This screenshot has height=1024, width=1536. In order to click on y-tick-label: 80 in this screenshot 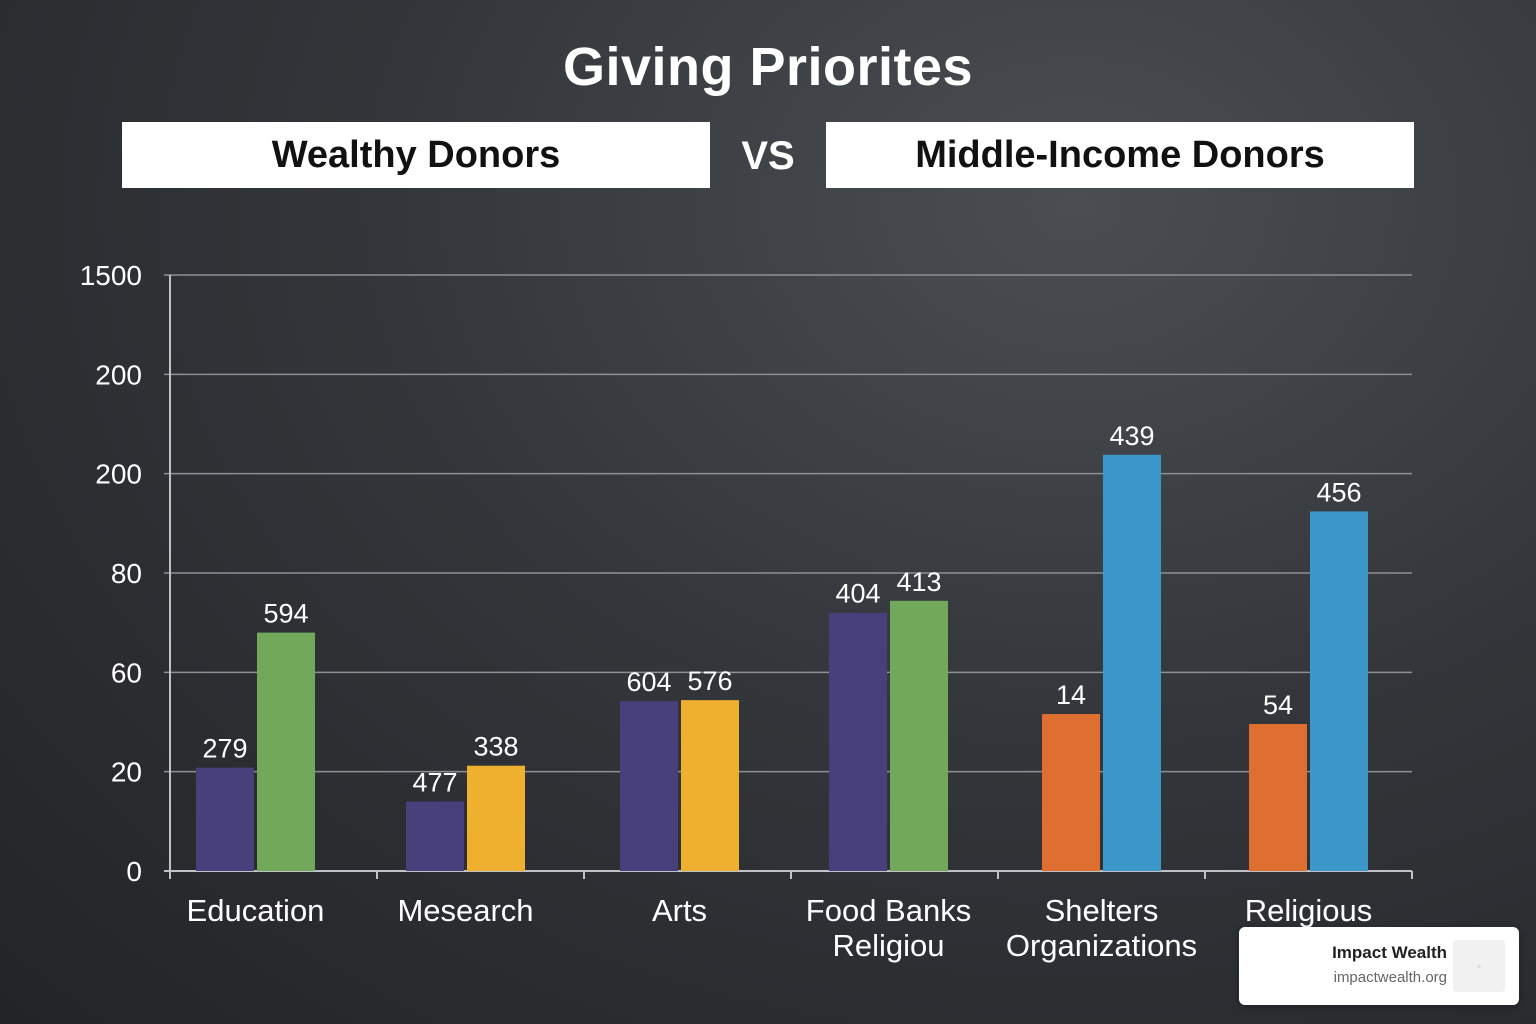, I will do `click(126, 573)`.